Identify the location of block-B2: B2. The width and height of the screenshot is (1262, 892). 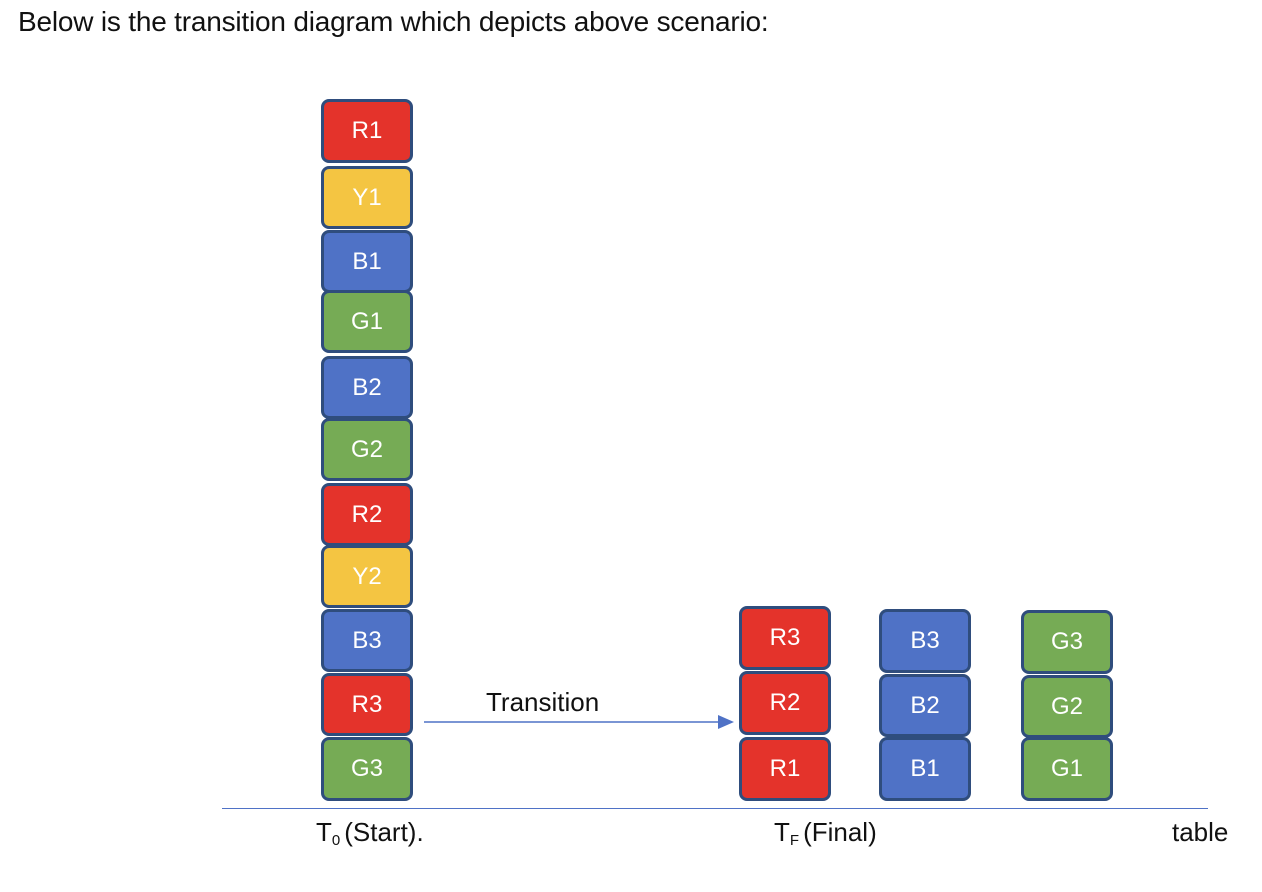
(367, 387).